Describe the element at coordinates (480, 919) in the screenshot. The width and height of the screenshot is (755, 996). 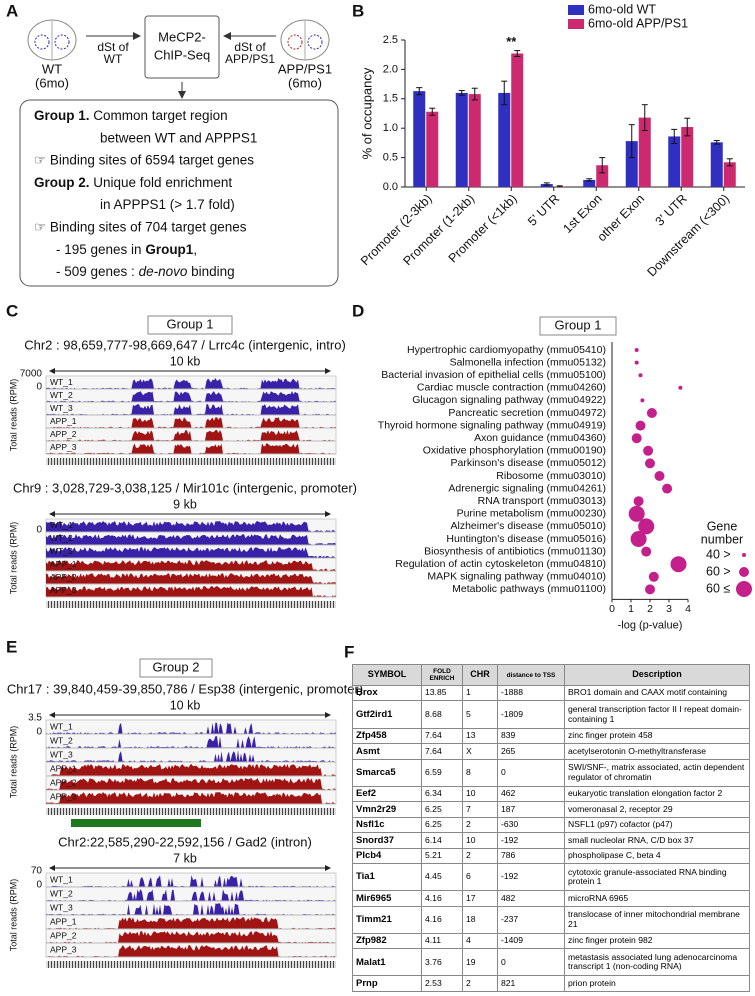
I see `table-cell: 18` at that location.